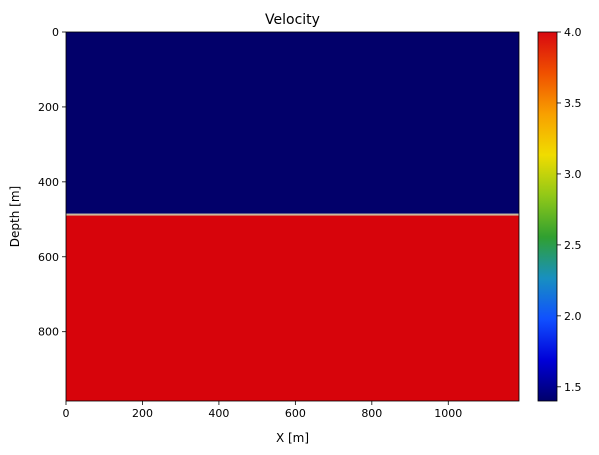 This screenshot has width=599, height=455. I want to click on y-tick-label: 200, so click(48, 107).